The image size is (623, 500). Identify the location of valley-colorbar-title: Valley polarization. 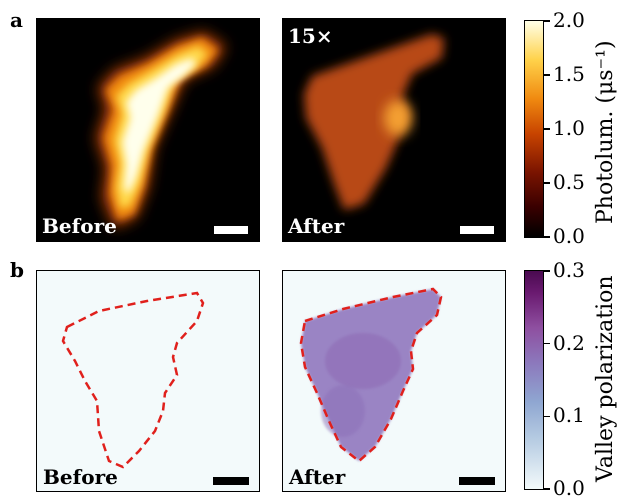
(605, 378).